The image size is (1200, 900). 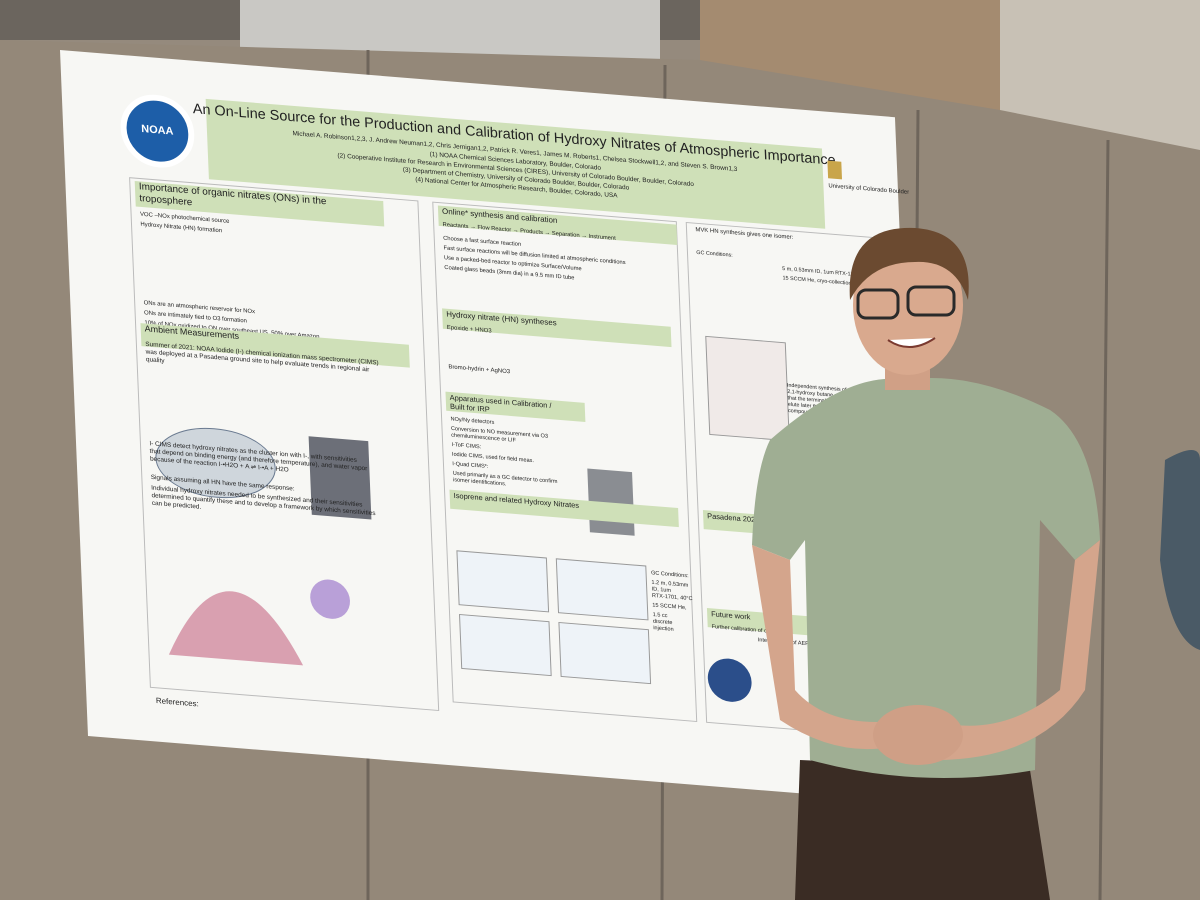 What do you see at coordinates (236, 628) in the screenshot?
I see `signal-plot` at bounding box center [236, 628].